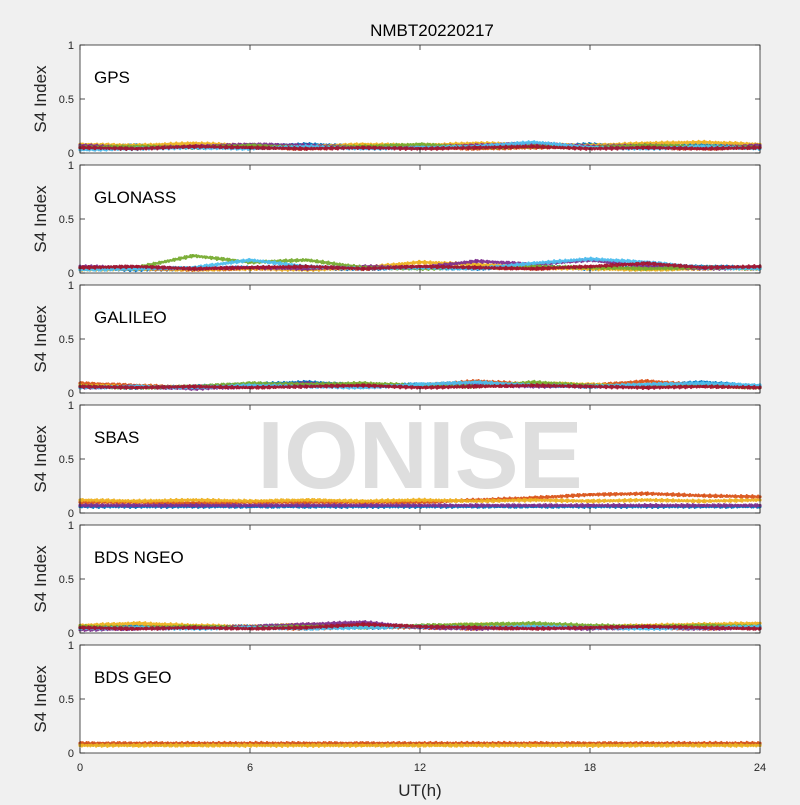  Describe the element at coordinates (420, 768) in the screenshot. I see `x-tick-label: 12` at that location.